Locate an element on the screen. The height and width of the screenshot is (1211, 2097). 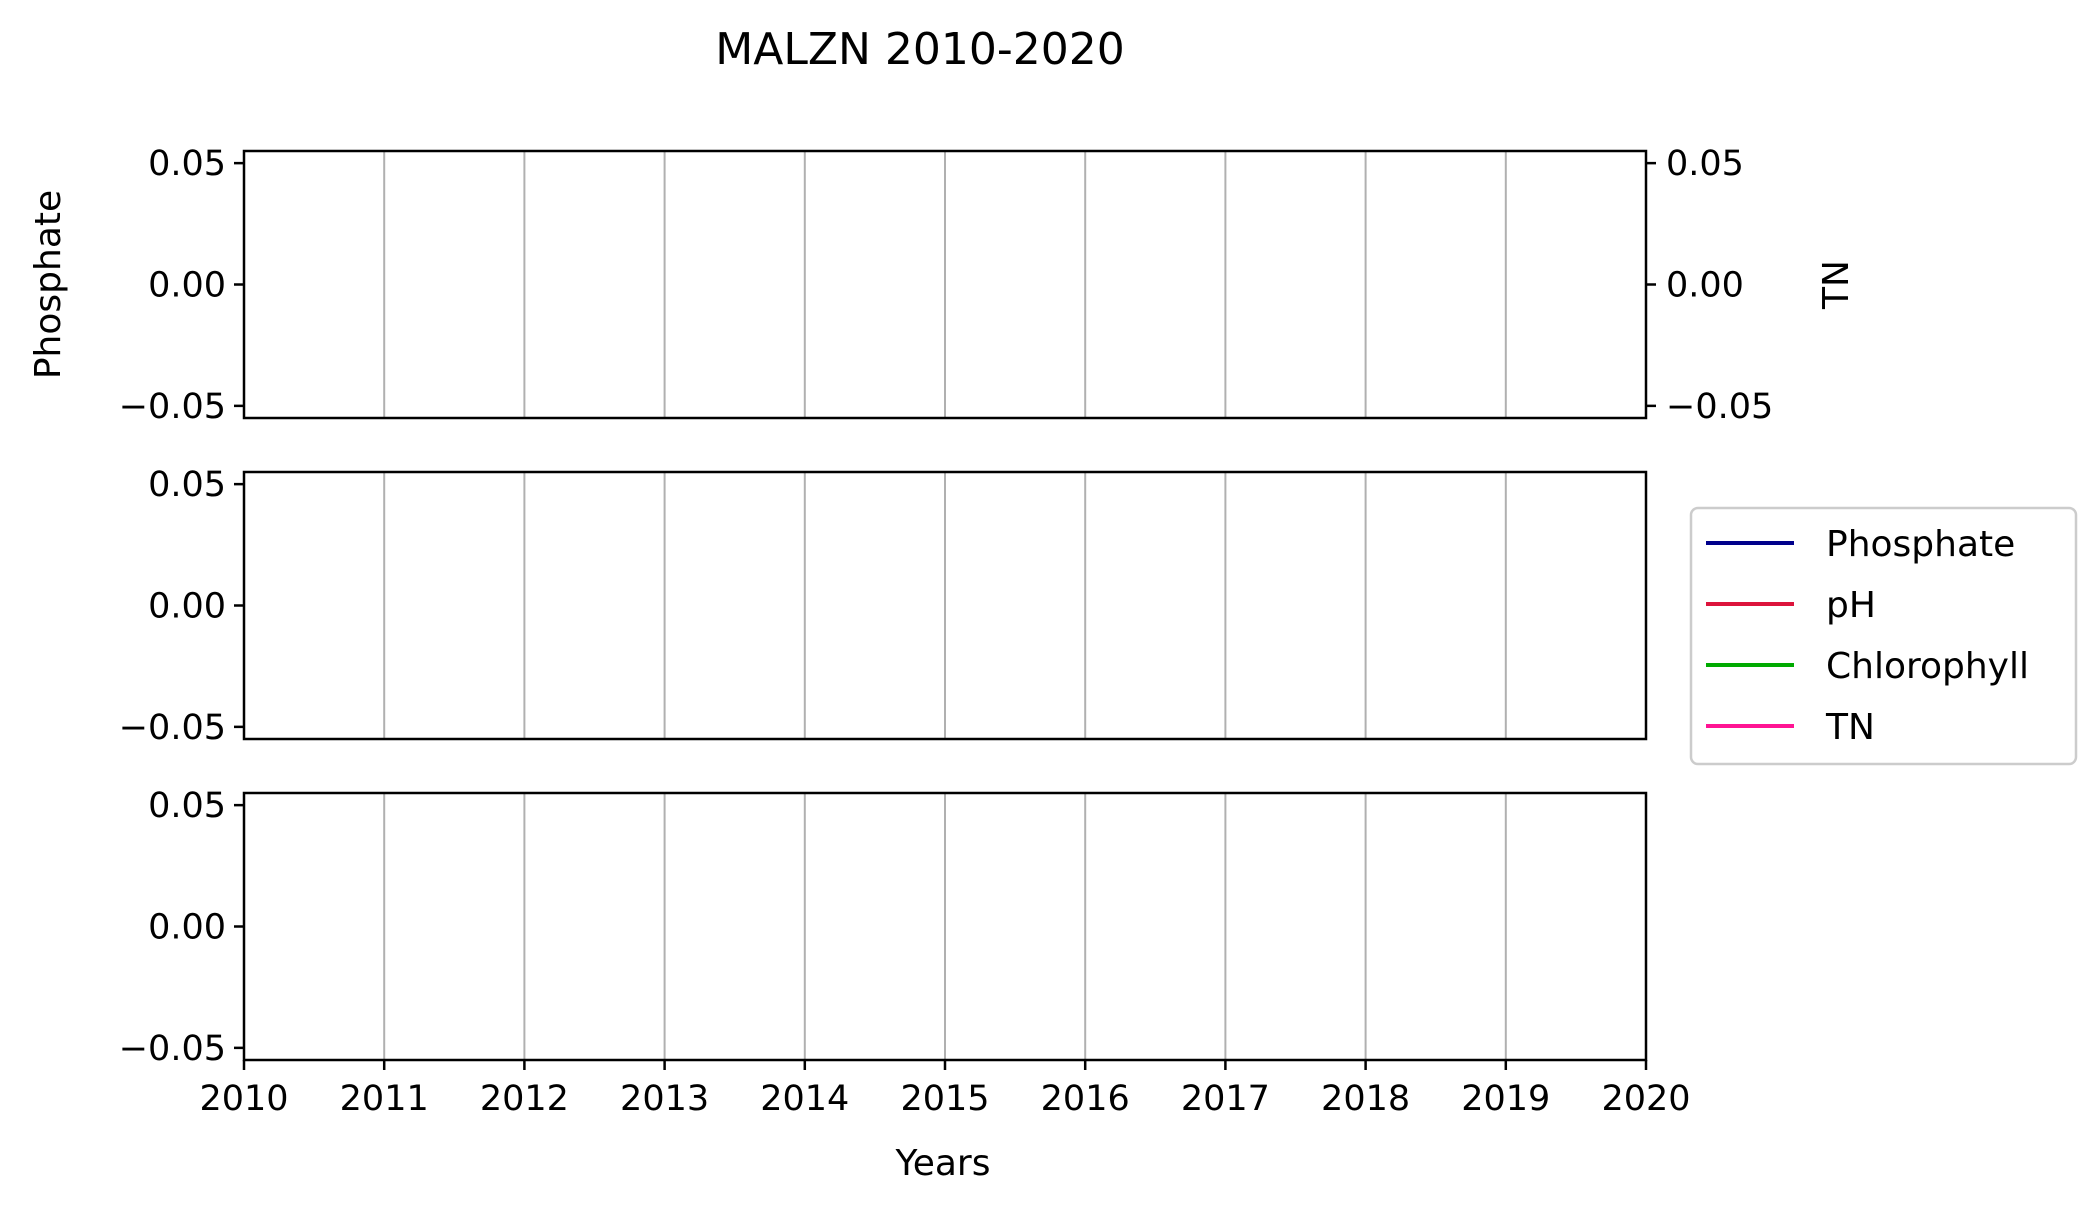
x-tick-label: 2019 is located at coordinates (1505, 1099).